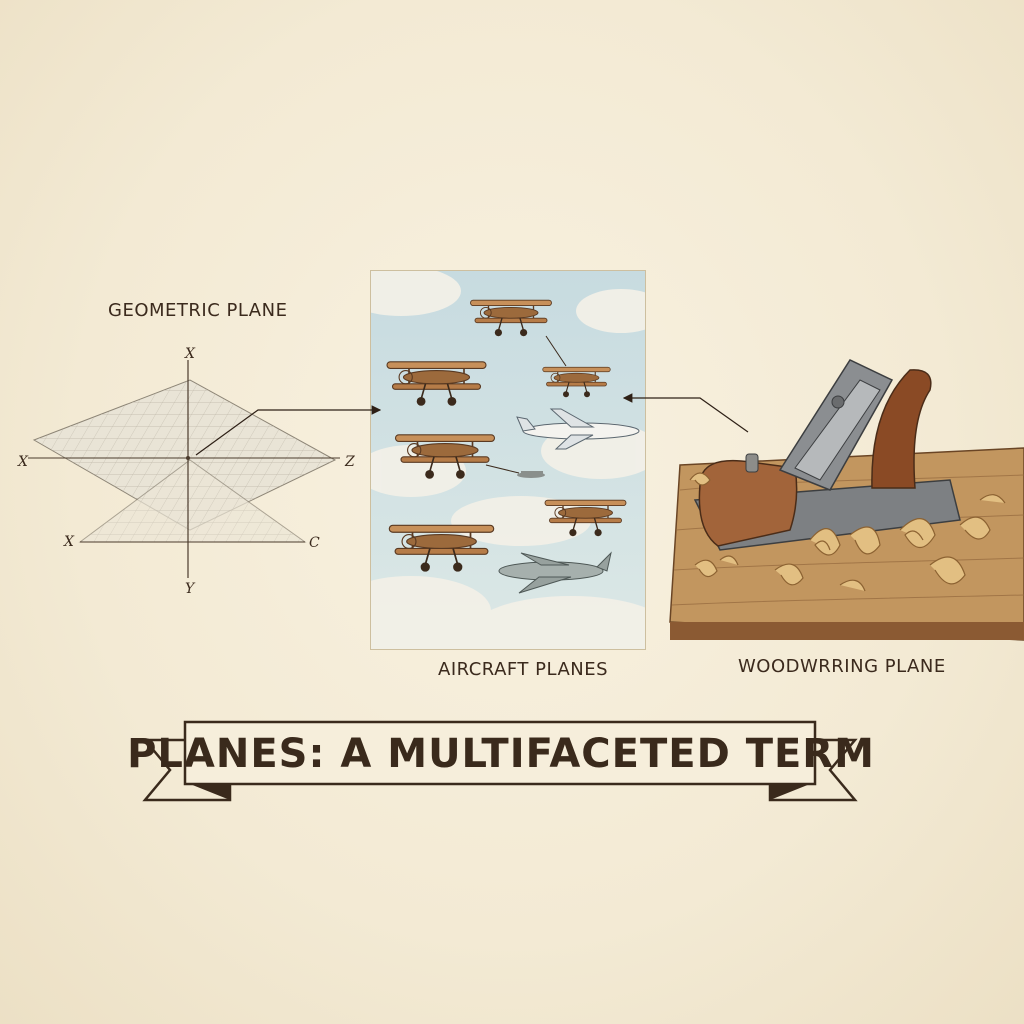 The height and width of the screenshot is (1024, 1024). What do you see at coordinates (827, 455) in the screenshot?
I see `hand-plane-icon` at bounding box center [827, 455].